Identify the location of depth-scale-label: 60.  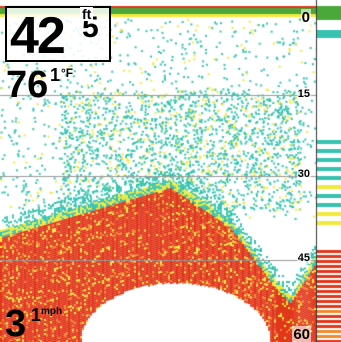
(301, 334).